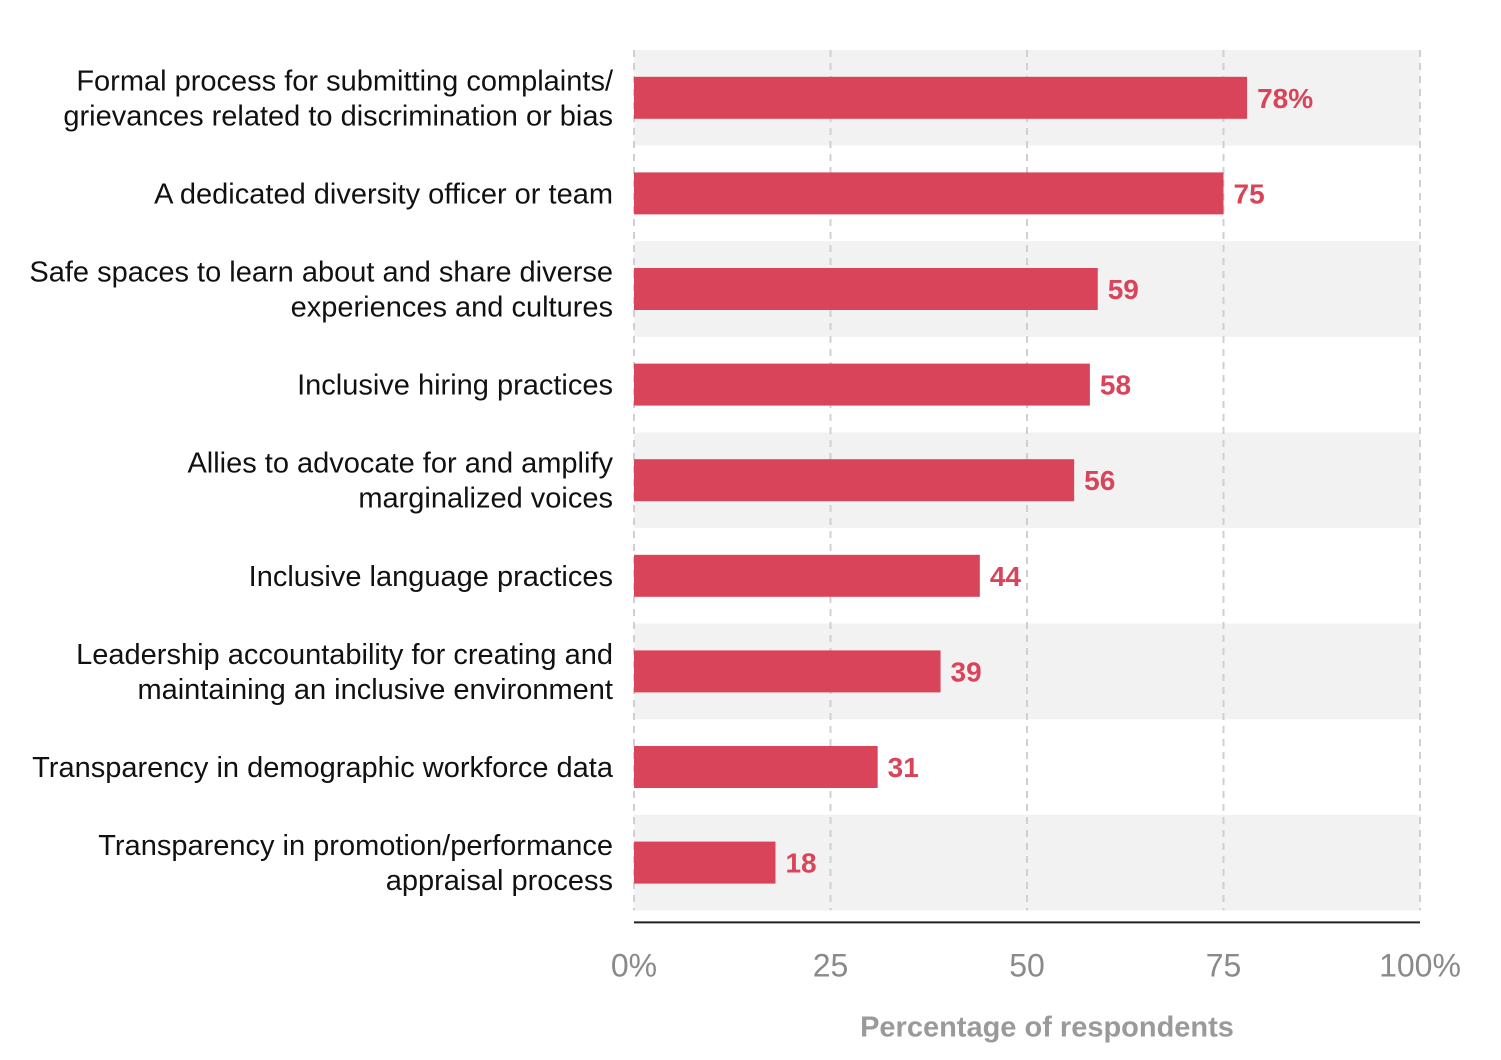 This screenshot has height=1060, width=1501. I want to click on category-label: A dedicated diversity officer or team, so click(383, 194).